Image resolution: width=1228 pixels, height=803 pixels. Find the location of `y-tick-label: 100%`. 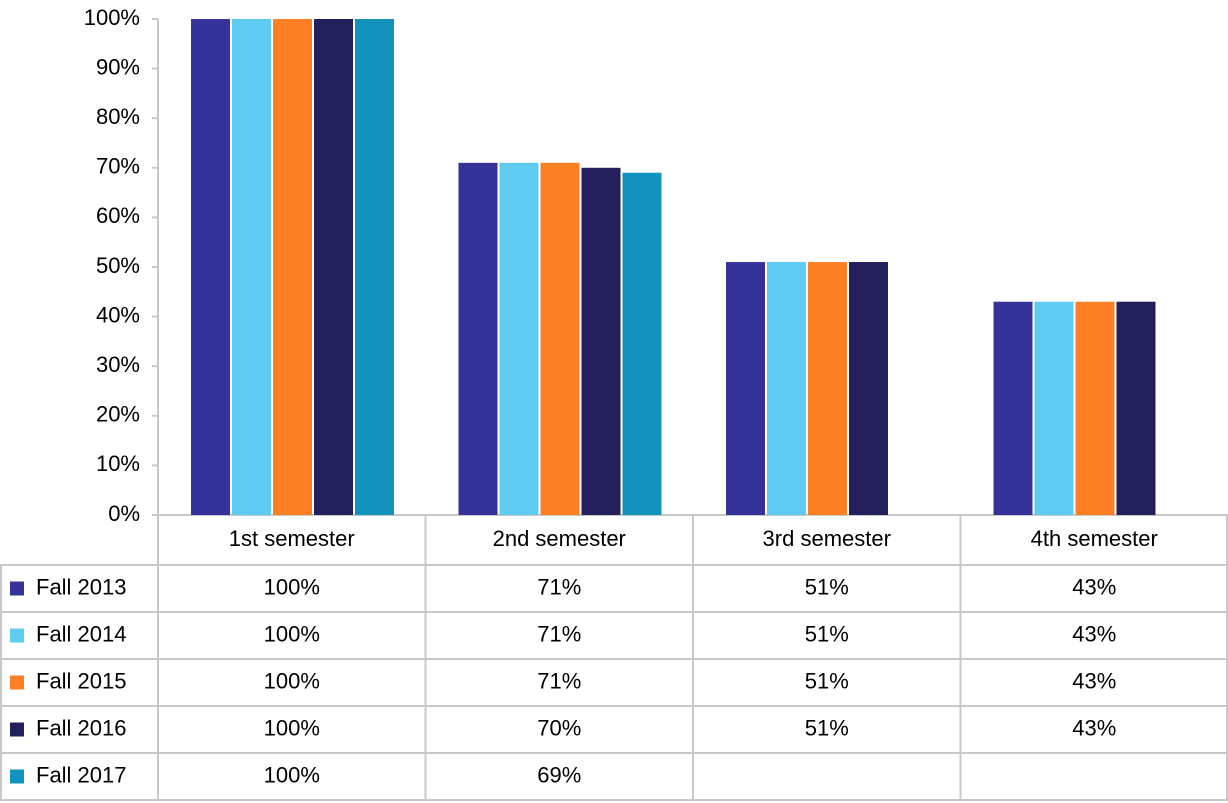

y-tick-label: 100% is located at coordinates (112, 17).